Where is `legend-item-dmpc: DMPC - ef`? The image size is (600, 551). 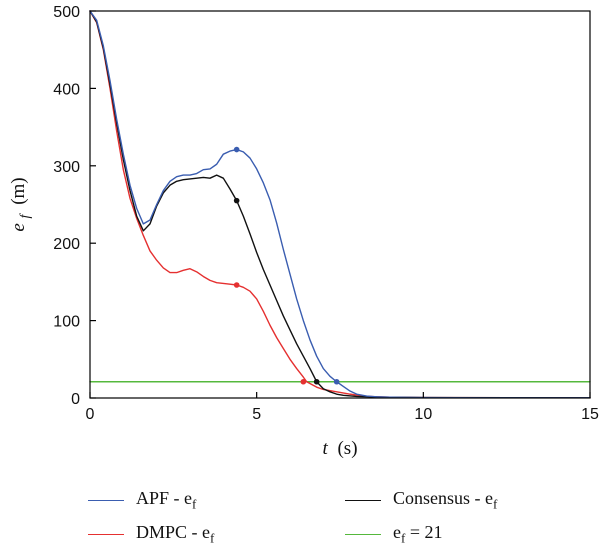 legend-item-dmpc: DMPC - ef is located at coordinates (151, 534).